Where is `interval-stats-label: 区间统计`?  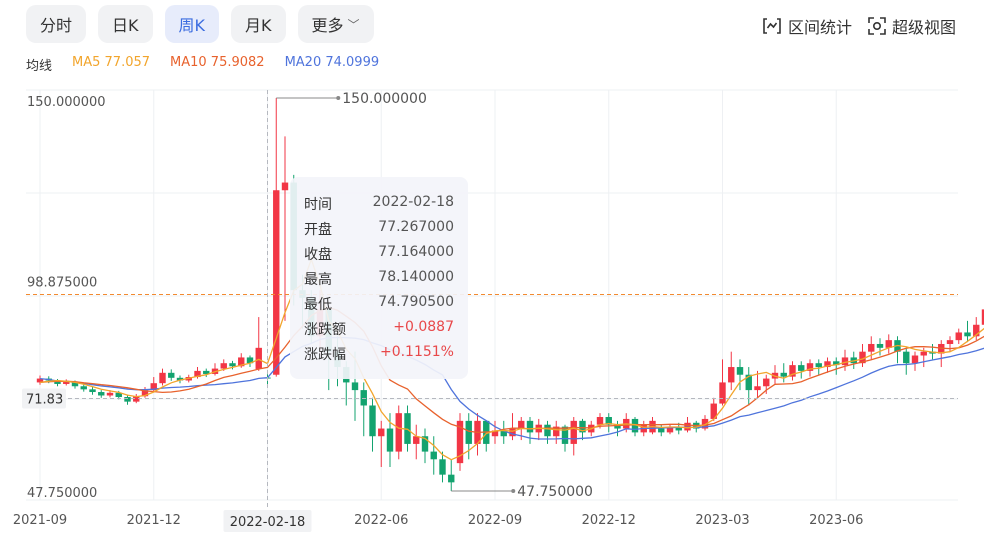 interval-stats-label: 区间统计 is located at coordinates (819, 27).